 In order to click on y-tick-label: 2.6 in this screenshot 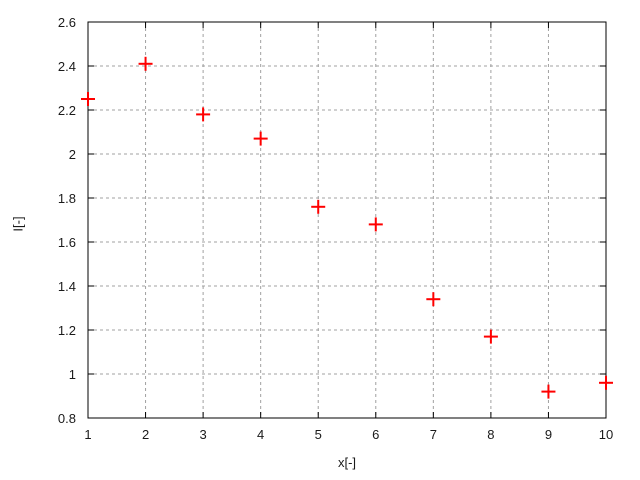, I will do `click(67, 22)`.